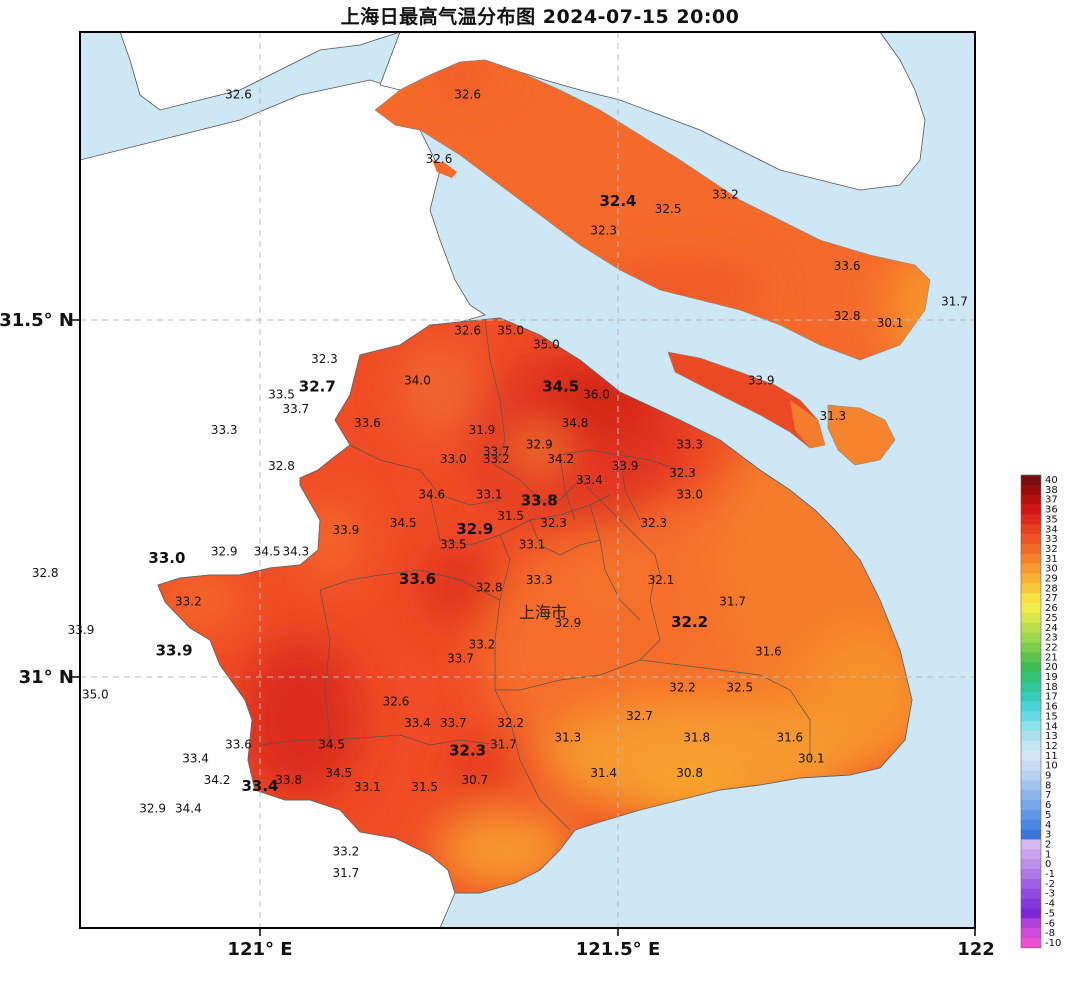 This screenshot has height=984, width=1080. What do you see at coordinates (1051, 510) in the screenshot?
I see `legend-label: 36` at bounding box center [1051, 510].